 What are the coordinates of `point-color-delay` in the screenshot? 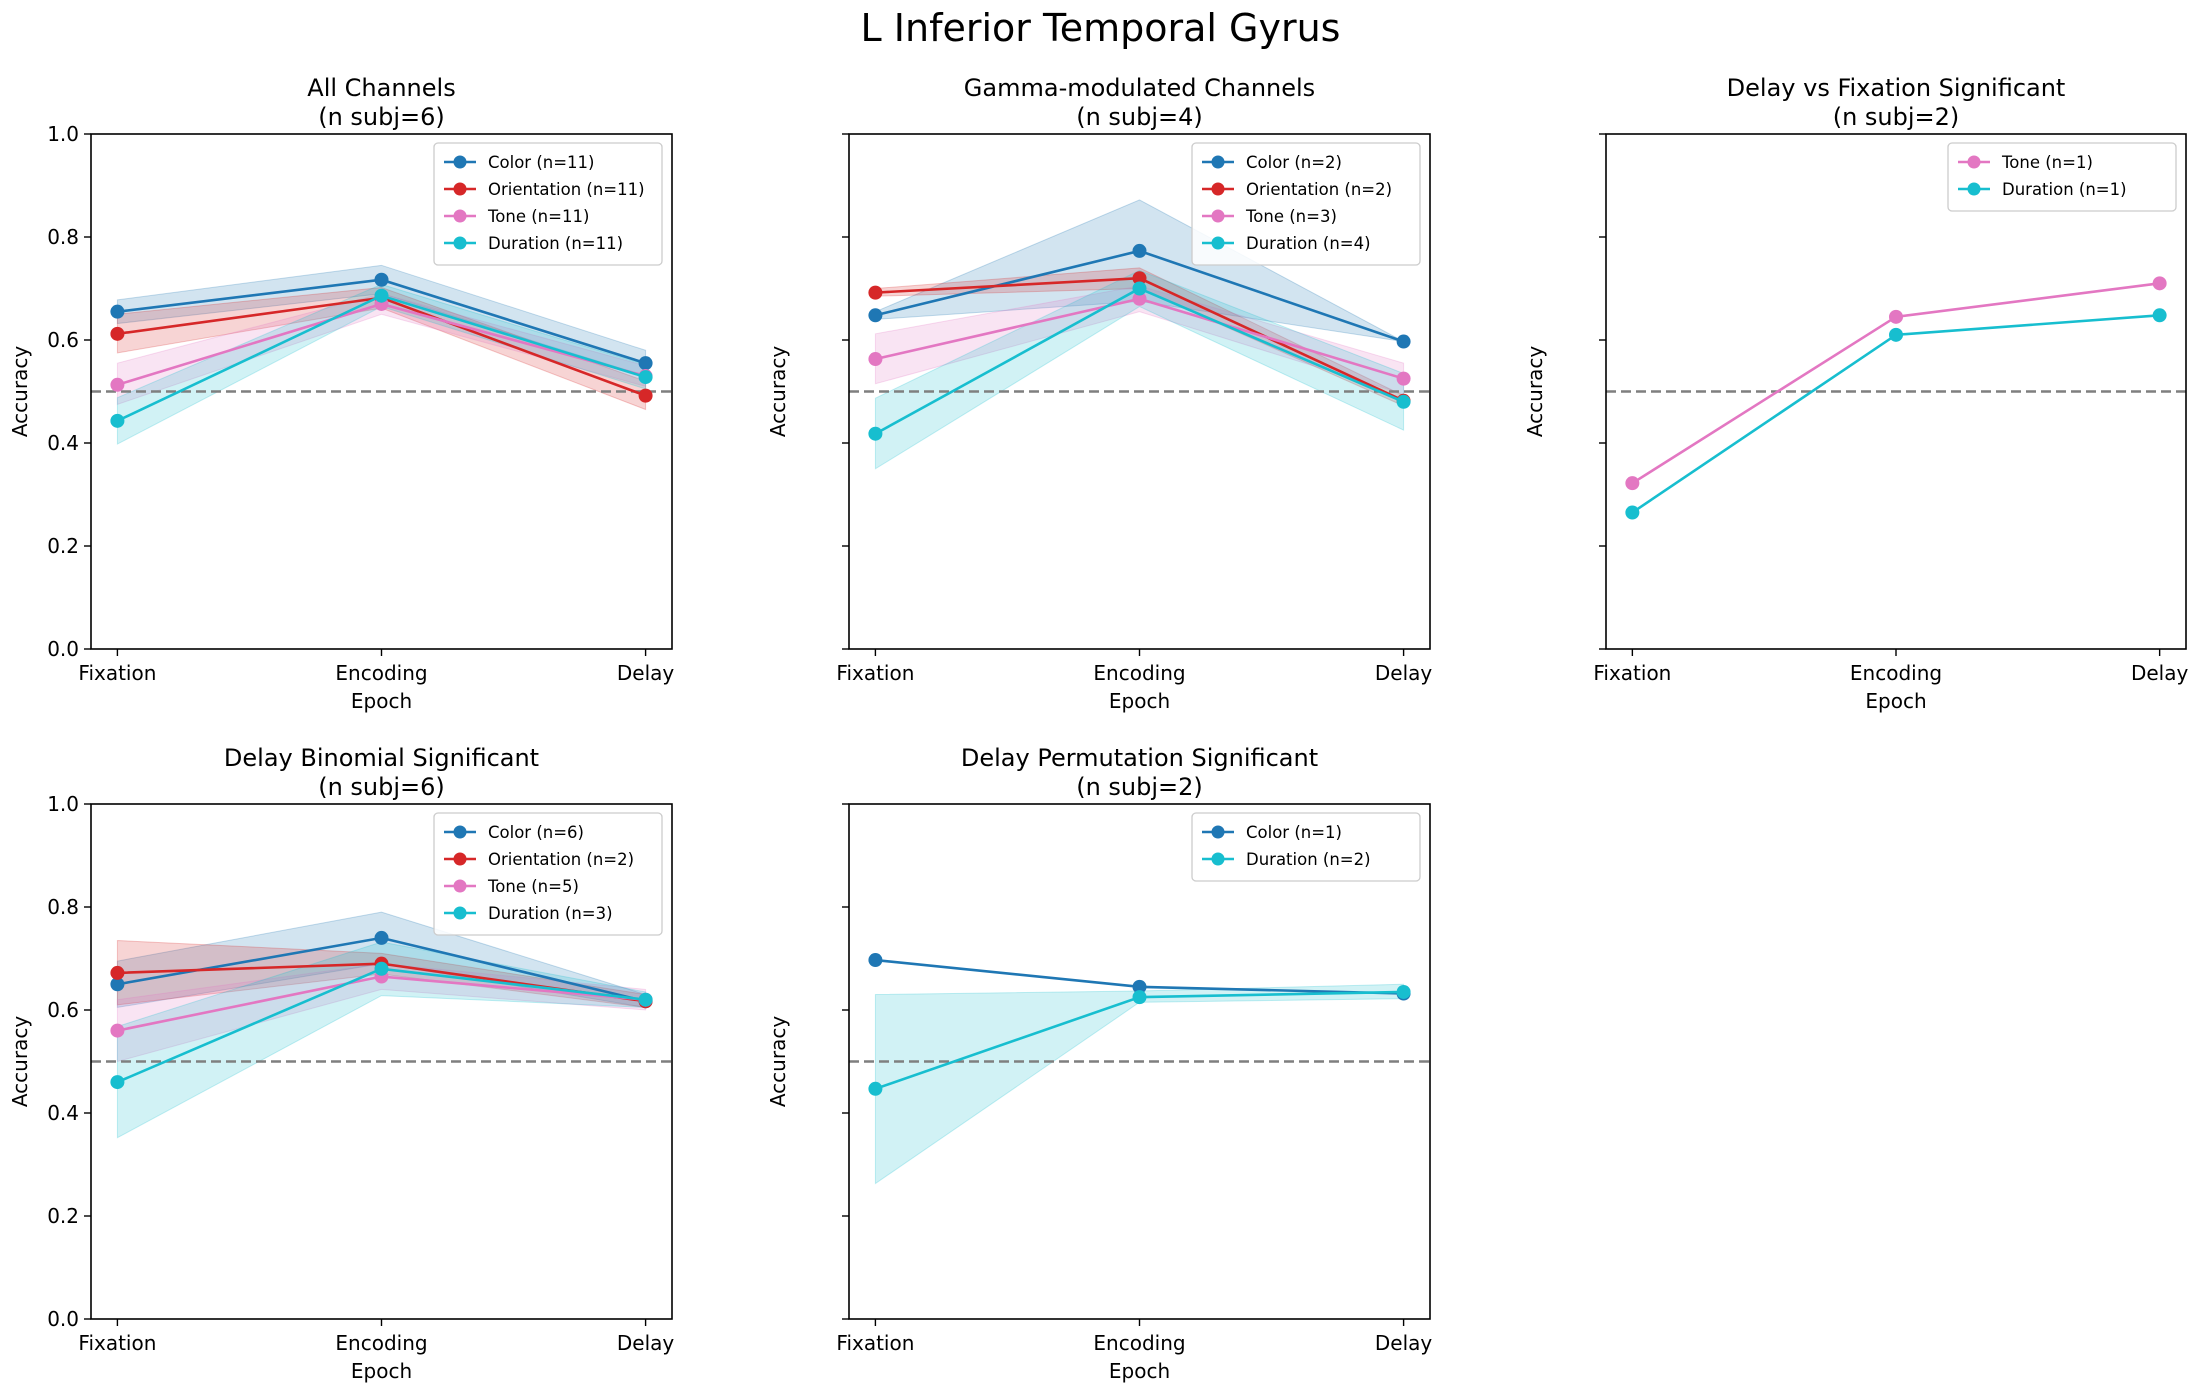 It's located at (645, 363).